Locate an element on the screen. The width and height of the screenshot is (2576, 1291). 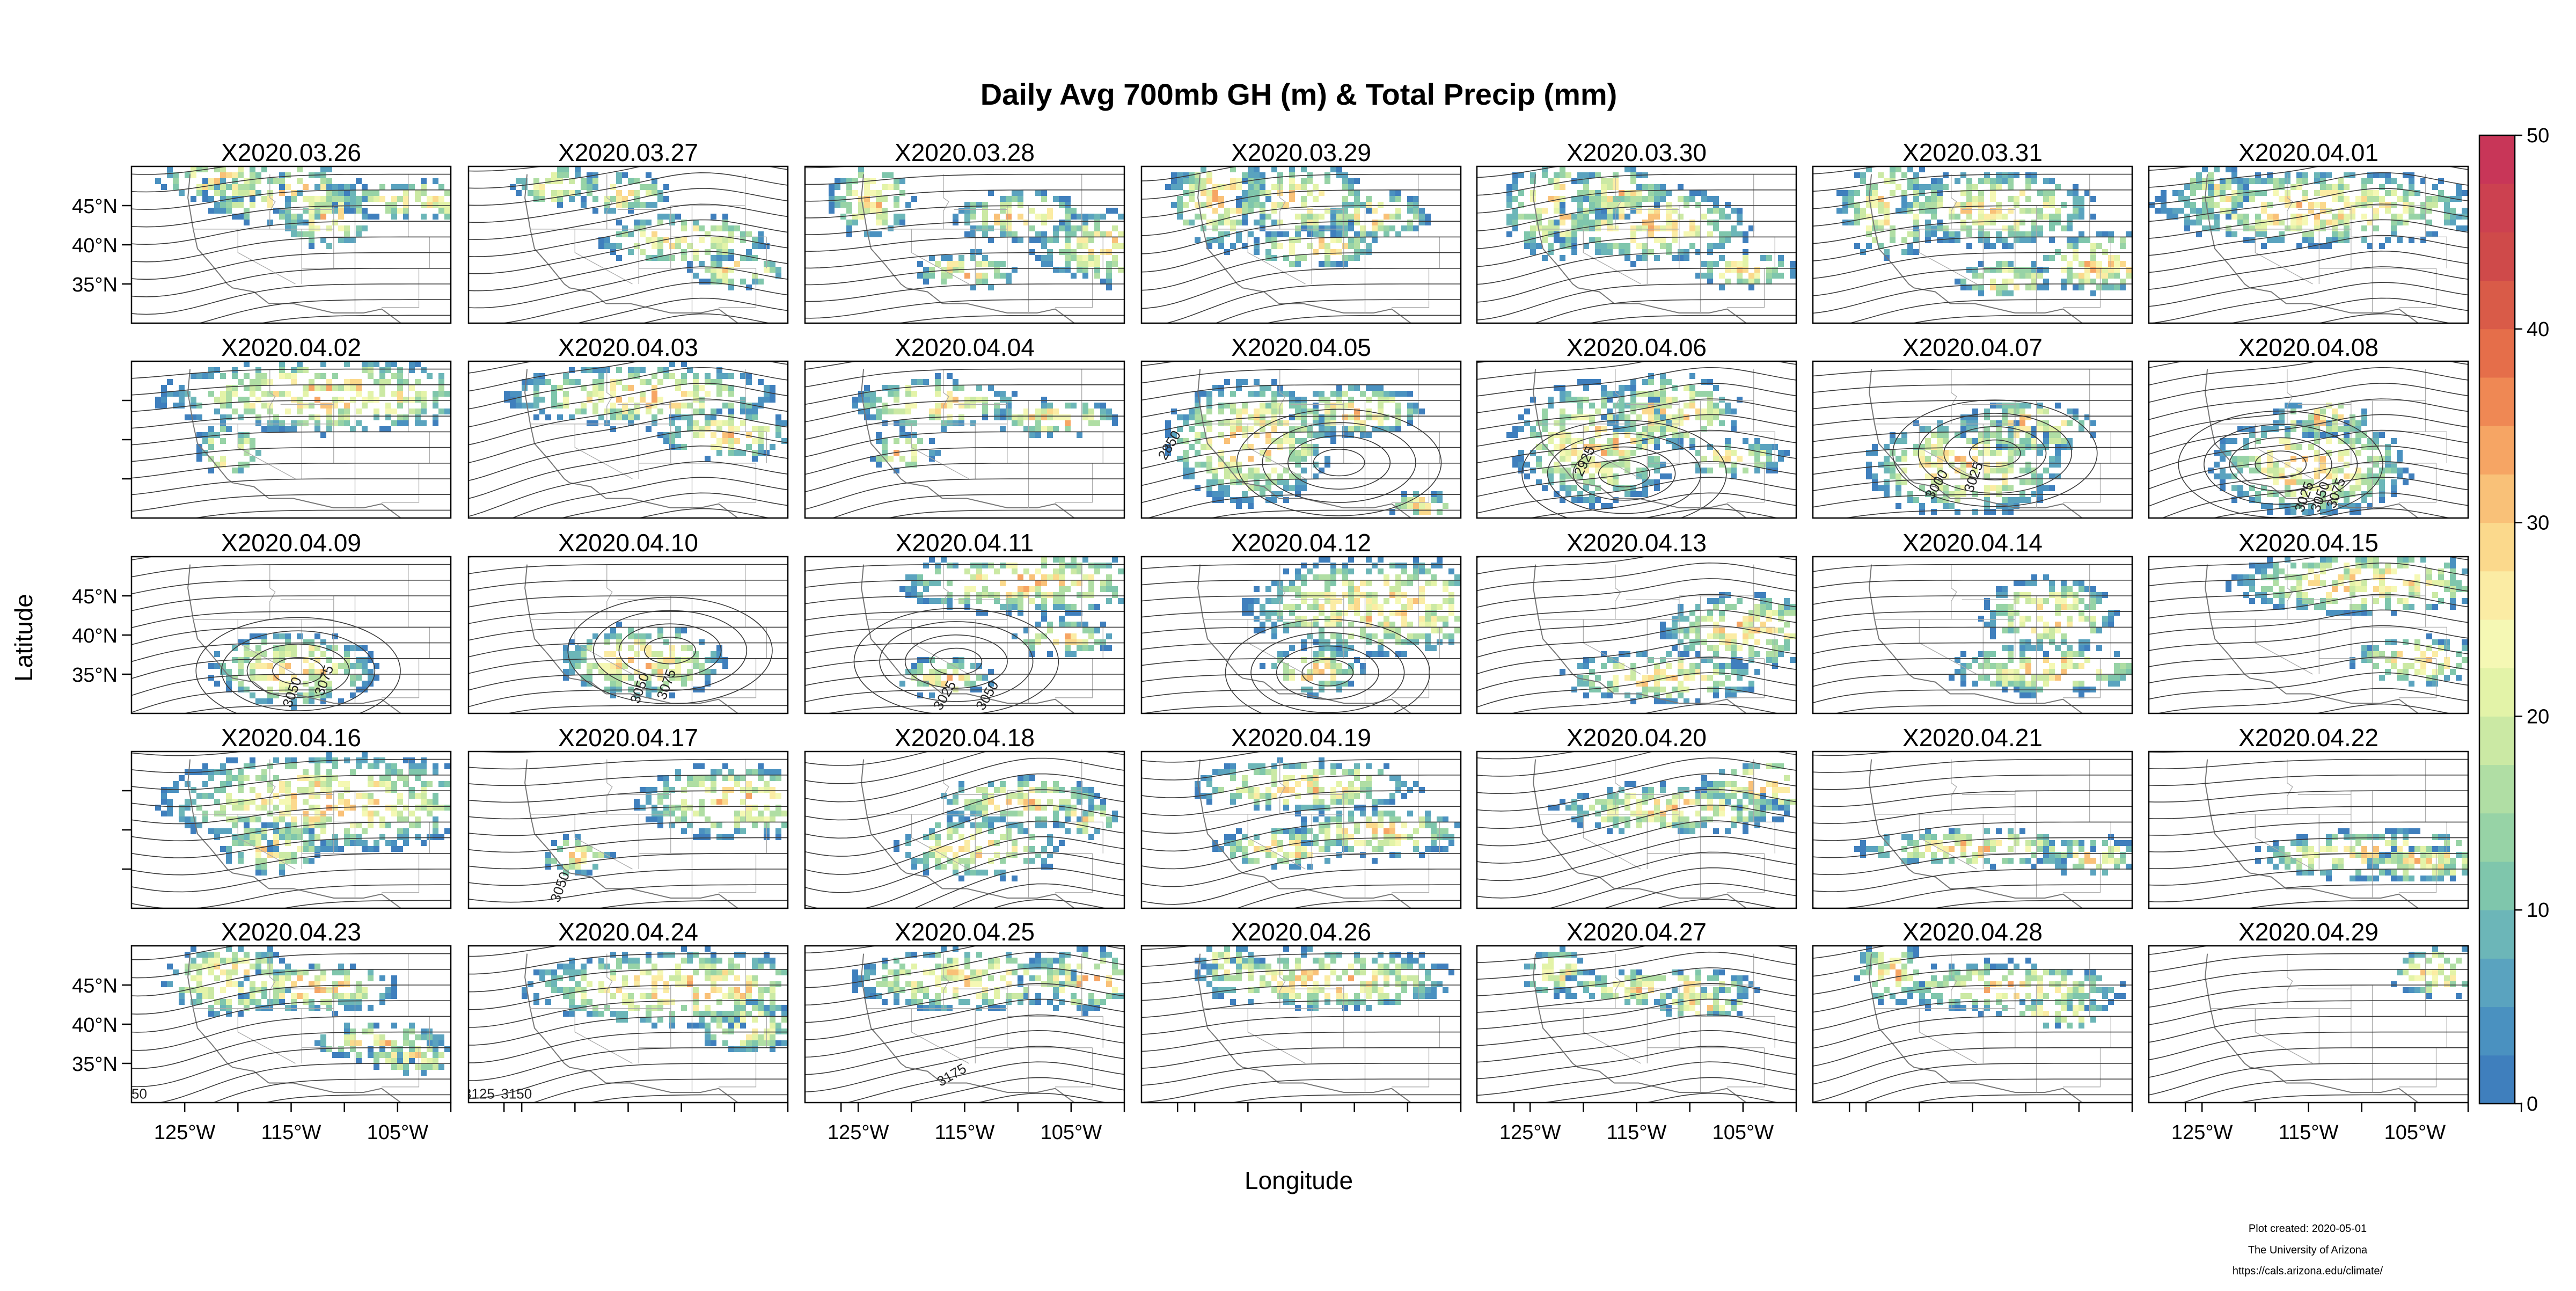
panel-title: X2020.03.27 is located at coordinates (628, 152).